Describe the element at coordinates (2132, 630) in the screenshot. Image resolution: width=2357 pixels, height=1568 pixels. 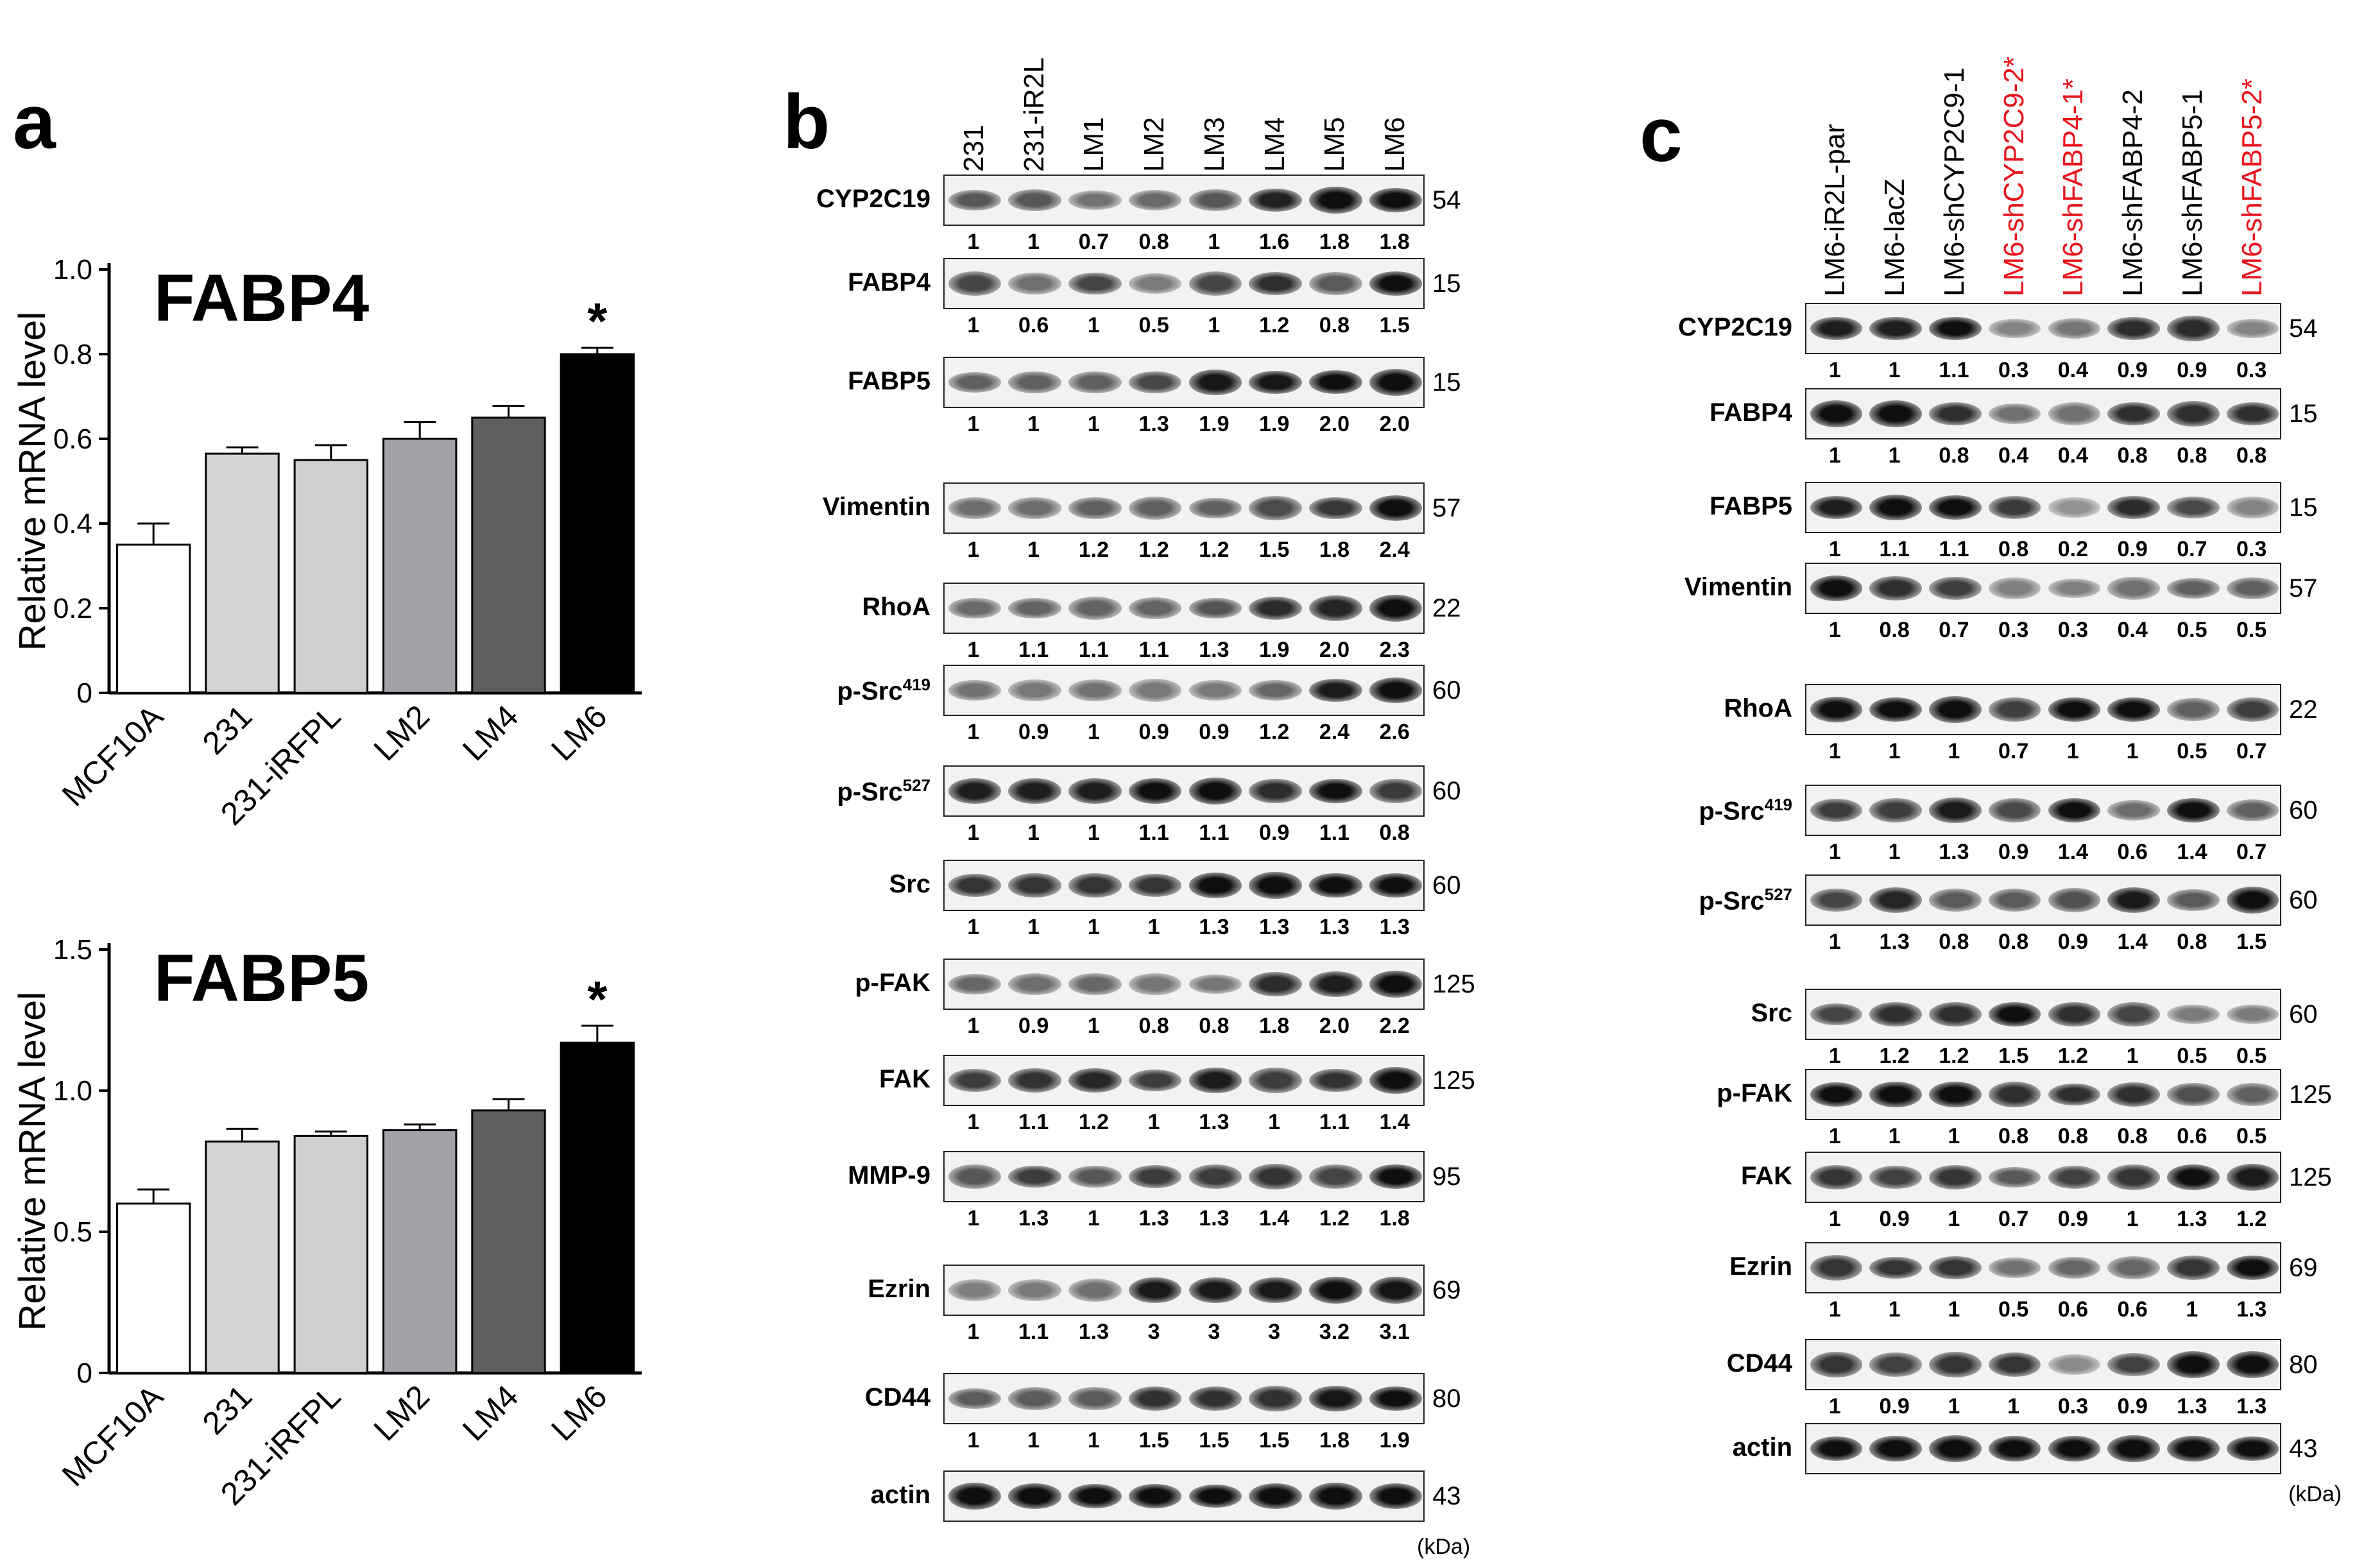
I see `band-quantification: 0.4` at that location.